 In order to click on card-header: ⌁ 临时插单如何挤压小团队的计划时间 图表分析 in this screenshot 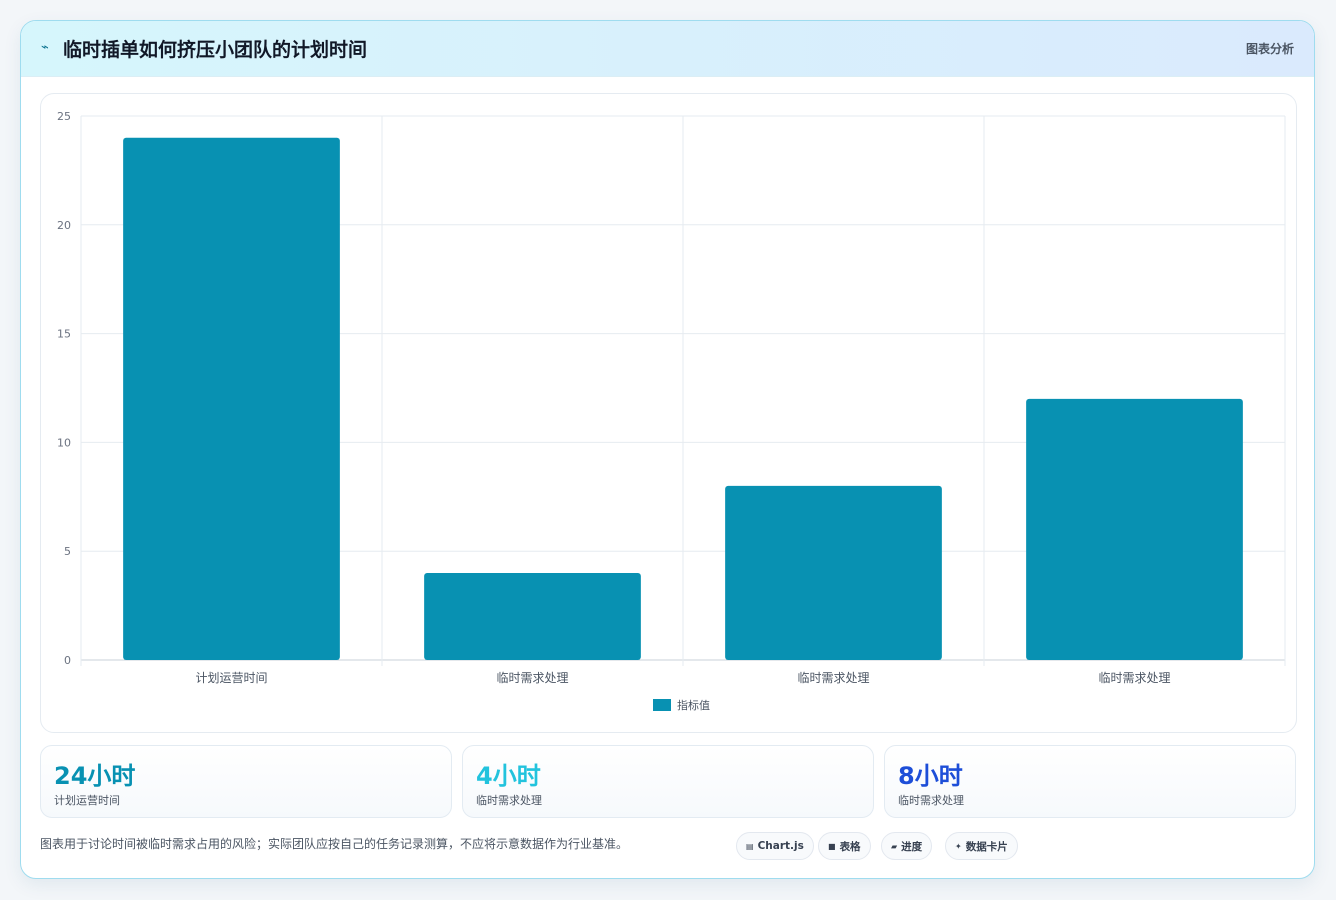, I will do `click(667, 49)`.